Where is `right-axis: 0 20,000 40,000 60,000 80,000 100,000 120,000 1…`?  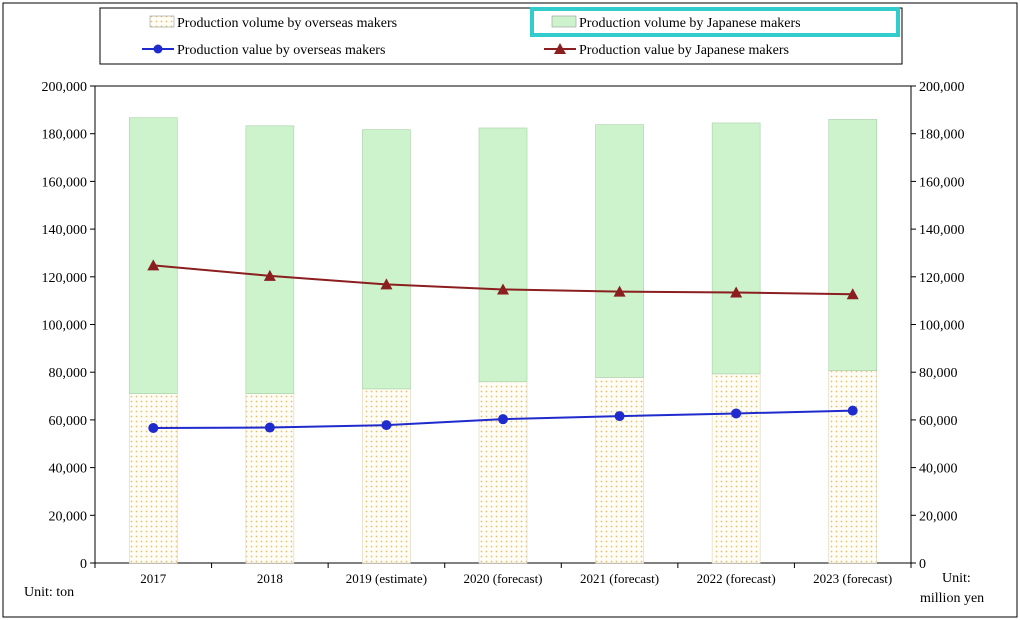
right-axis: 0 20,000 40,000 60,000 80,000 100,000 120,000 1… is located at coordinates (938, 326).